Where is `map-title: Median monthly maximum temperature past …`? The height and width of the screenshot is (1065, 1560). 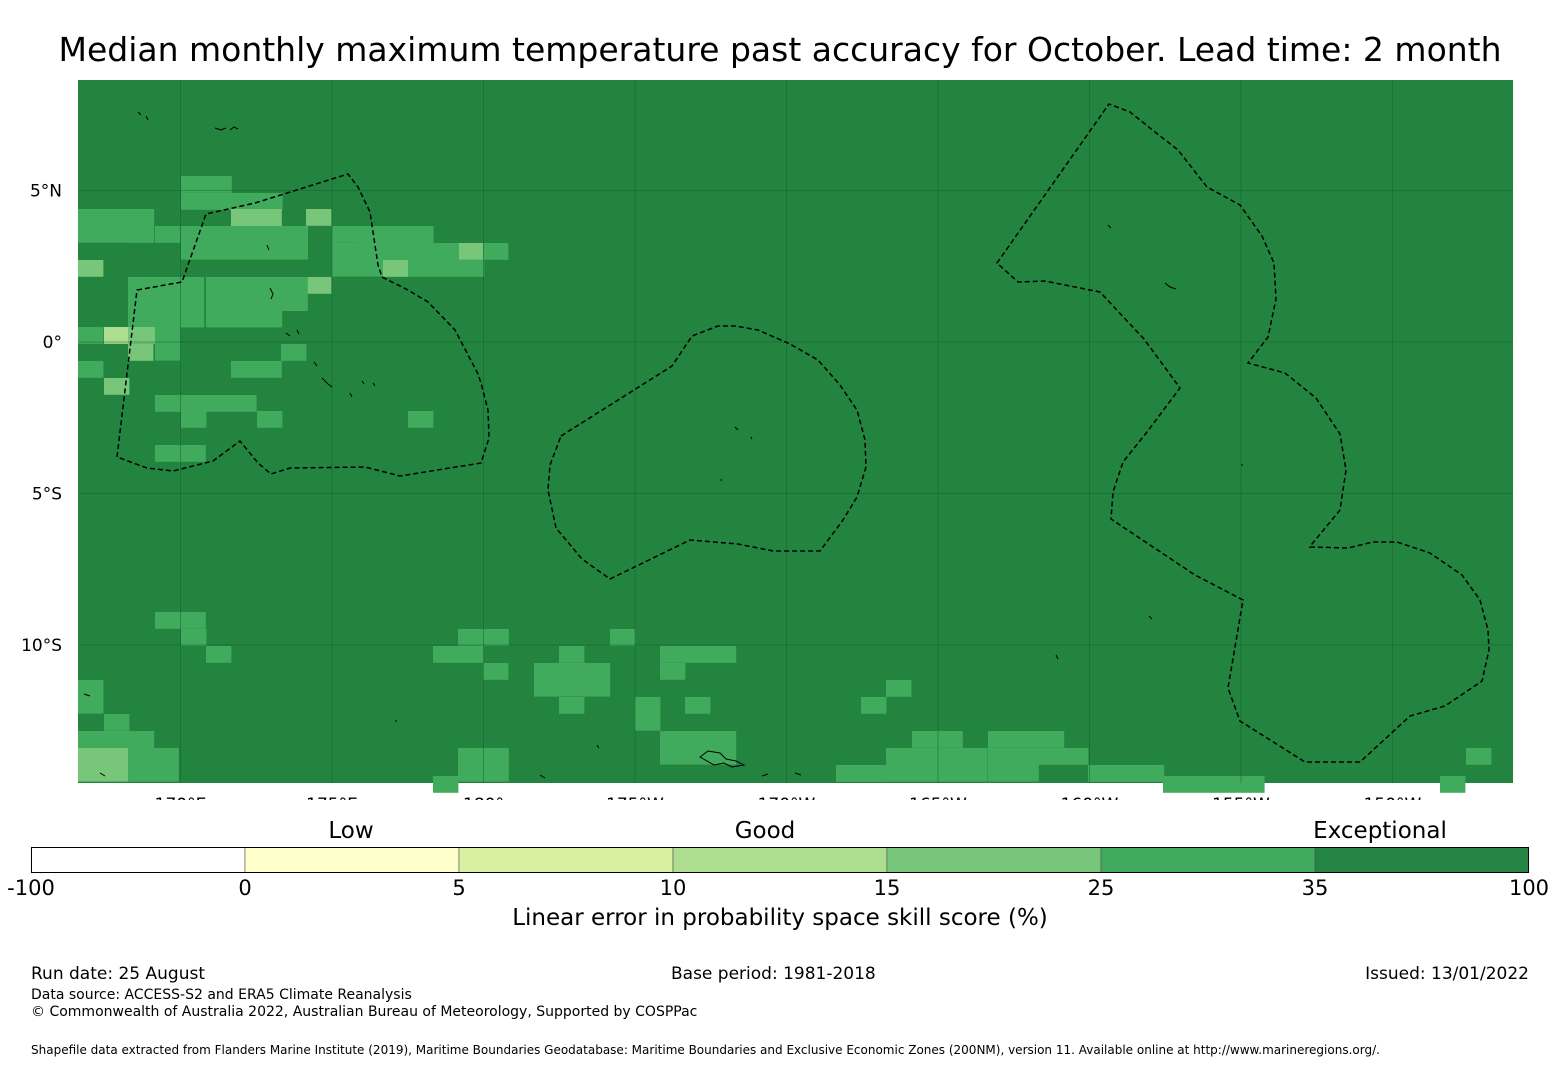 map-title: Median monthly maximum temperature past … is located at coordinates (780, 49).